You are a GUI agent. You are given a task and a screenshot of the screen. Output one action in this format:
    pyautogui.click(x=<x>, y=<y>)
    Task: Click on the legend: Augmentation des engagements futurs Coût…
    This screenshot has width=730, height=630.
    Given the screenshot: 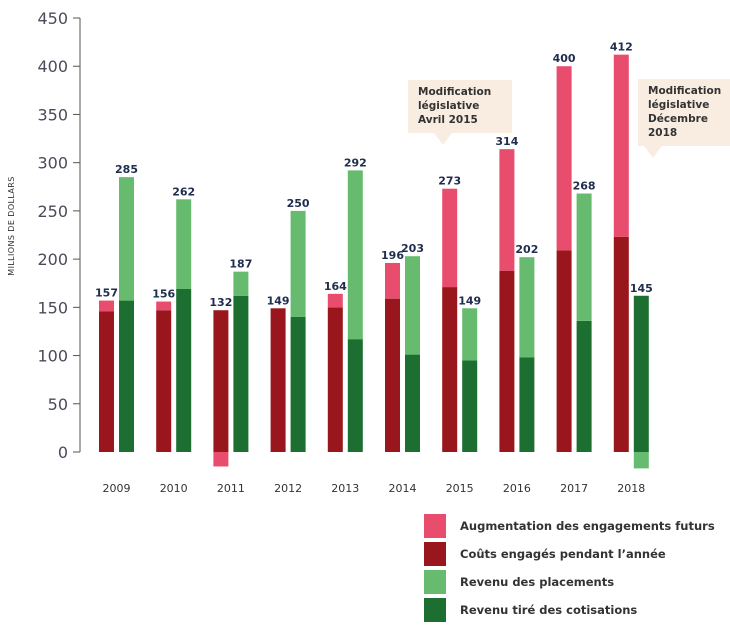 What is the action you would take?
    pyautogui.click(x=569, y=570)
    